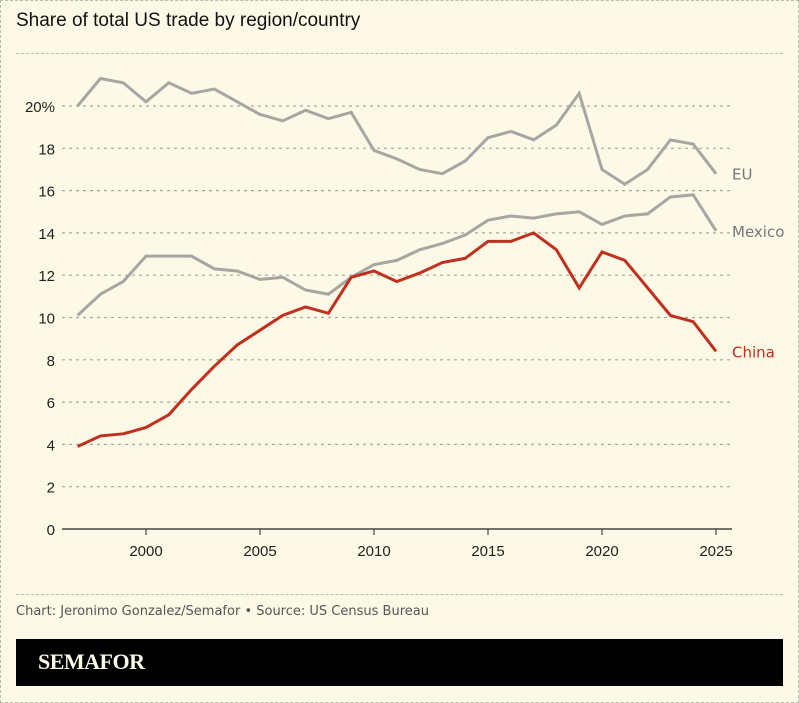 This screenshot has width=799, height=703. Describe the element at coordinates (51, 403) in the screenshot. I see `y-tick-label: 6` at that location.